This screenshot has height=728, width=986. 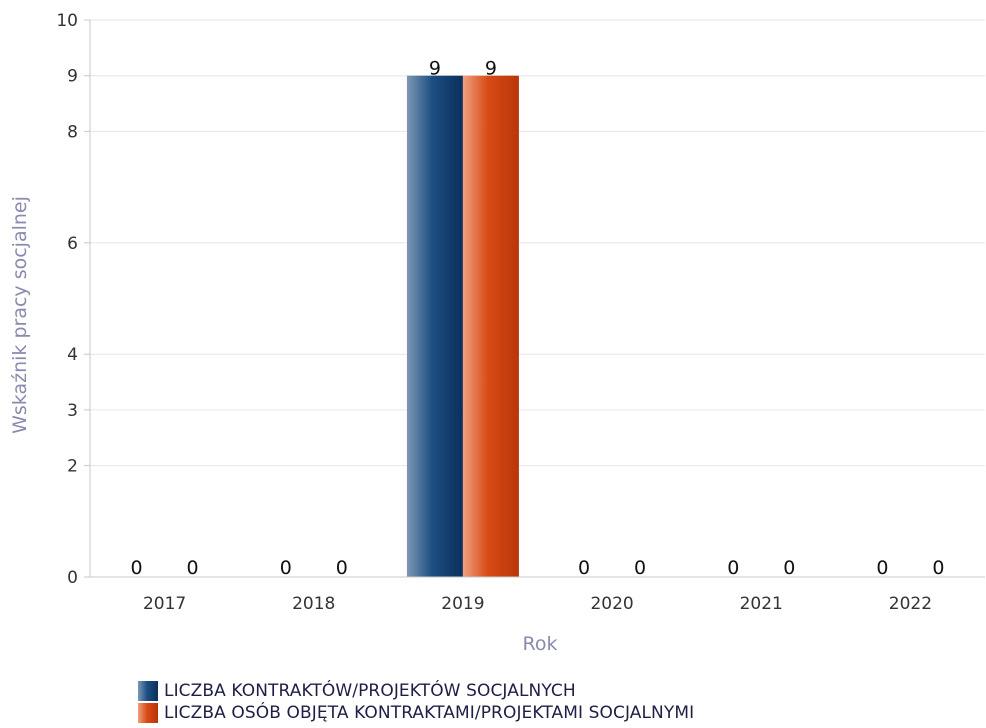 What do you see at coordinates (540, 644) in the screenshot?
I see `x-axis-title: Rok` at bounding box center [540, 644].